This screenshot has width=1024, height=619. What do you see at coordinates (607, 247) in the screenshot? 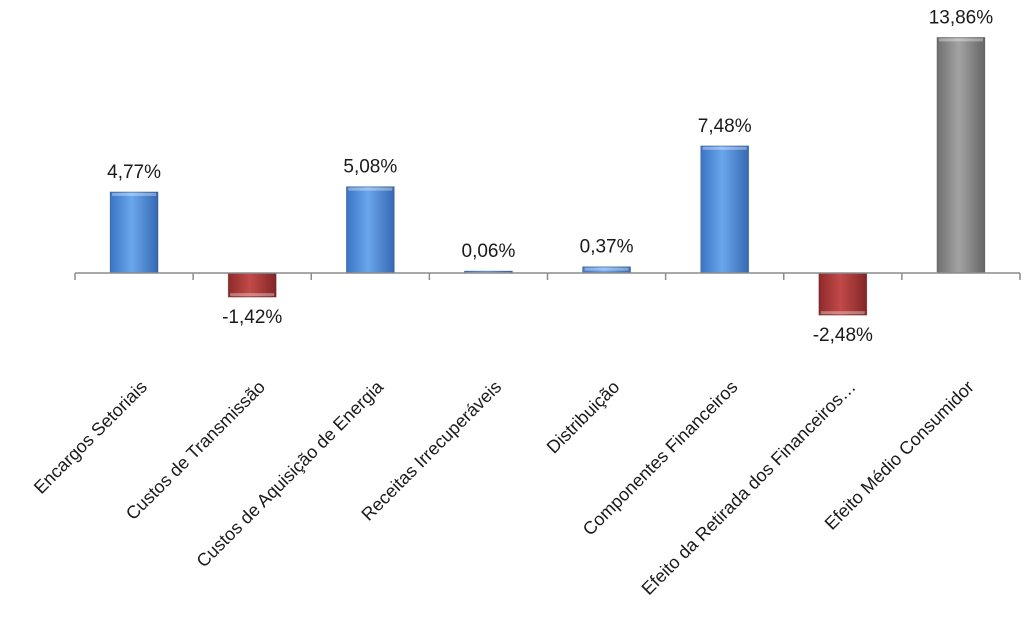
I see `data-label: 0,37%` at bounding box center [607, 247].